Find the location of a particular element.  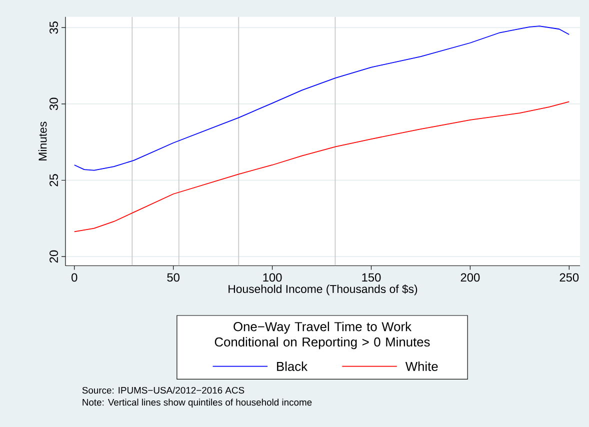

text: Note: Vertical lines show quintiles of household income is located at coordinates (197, 403).